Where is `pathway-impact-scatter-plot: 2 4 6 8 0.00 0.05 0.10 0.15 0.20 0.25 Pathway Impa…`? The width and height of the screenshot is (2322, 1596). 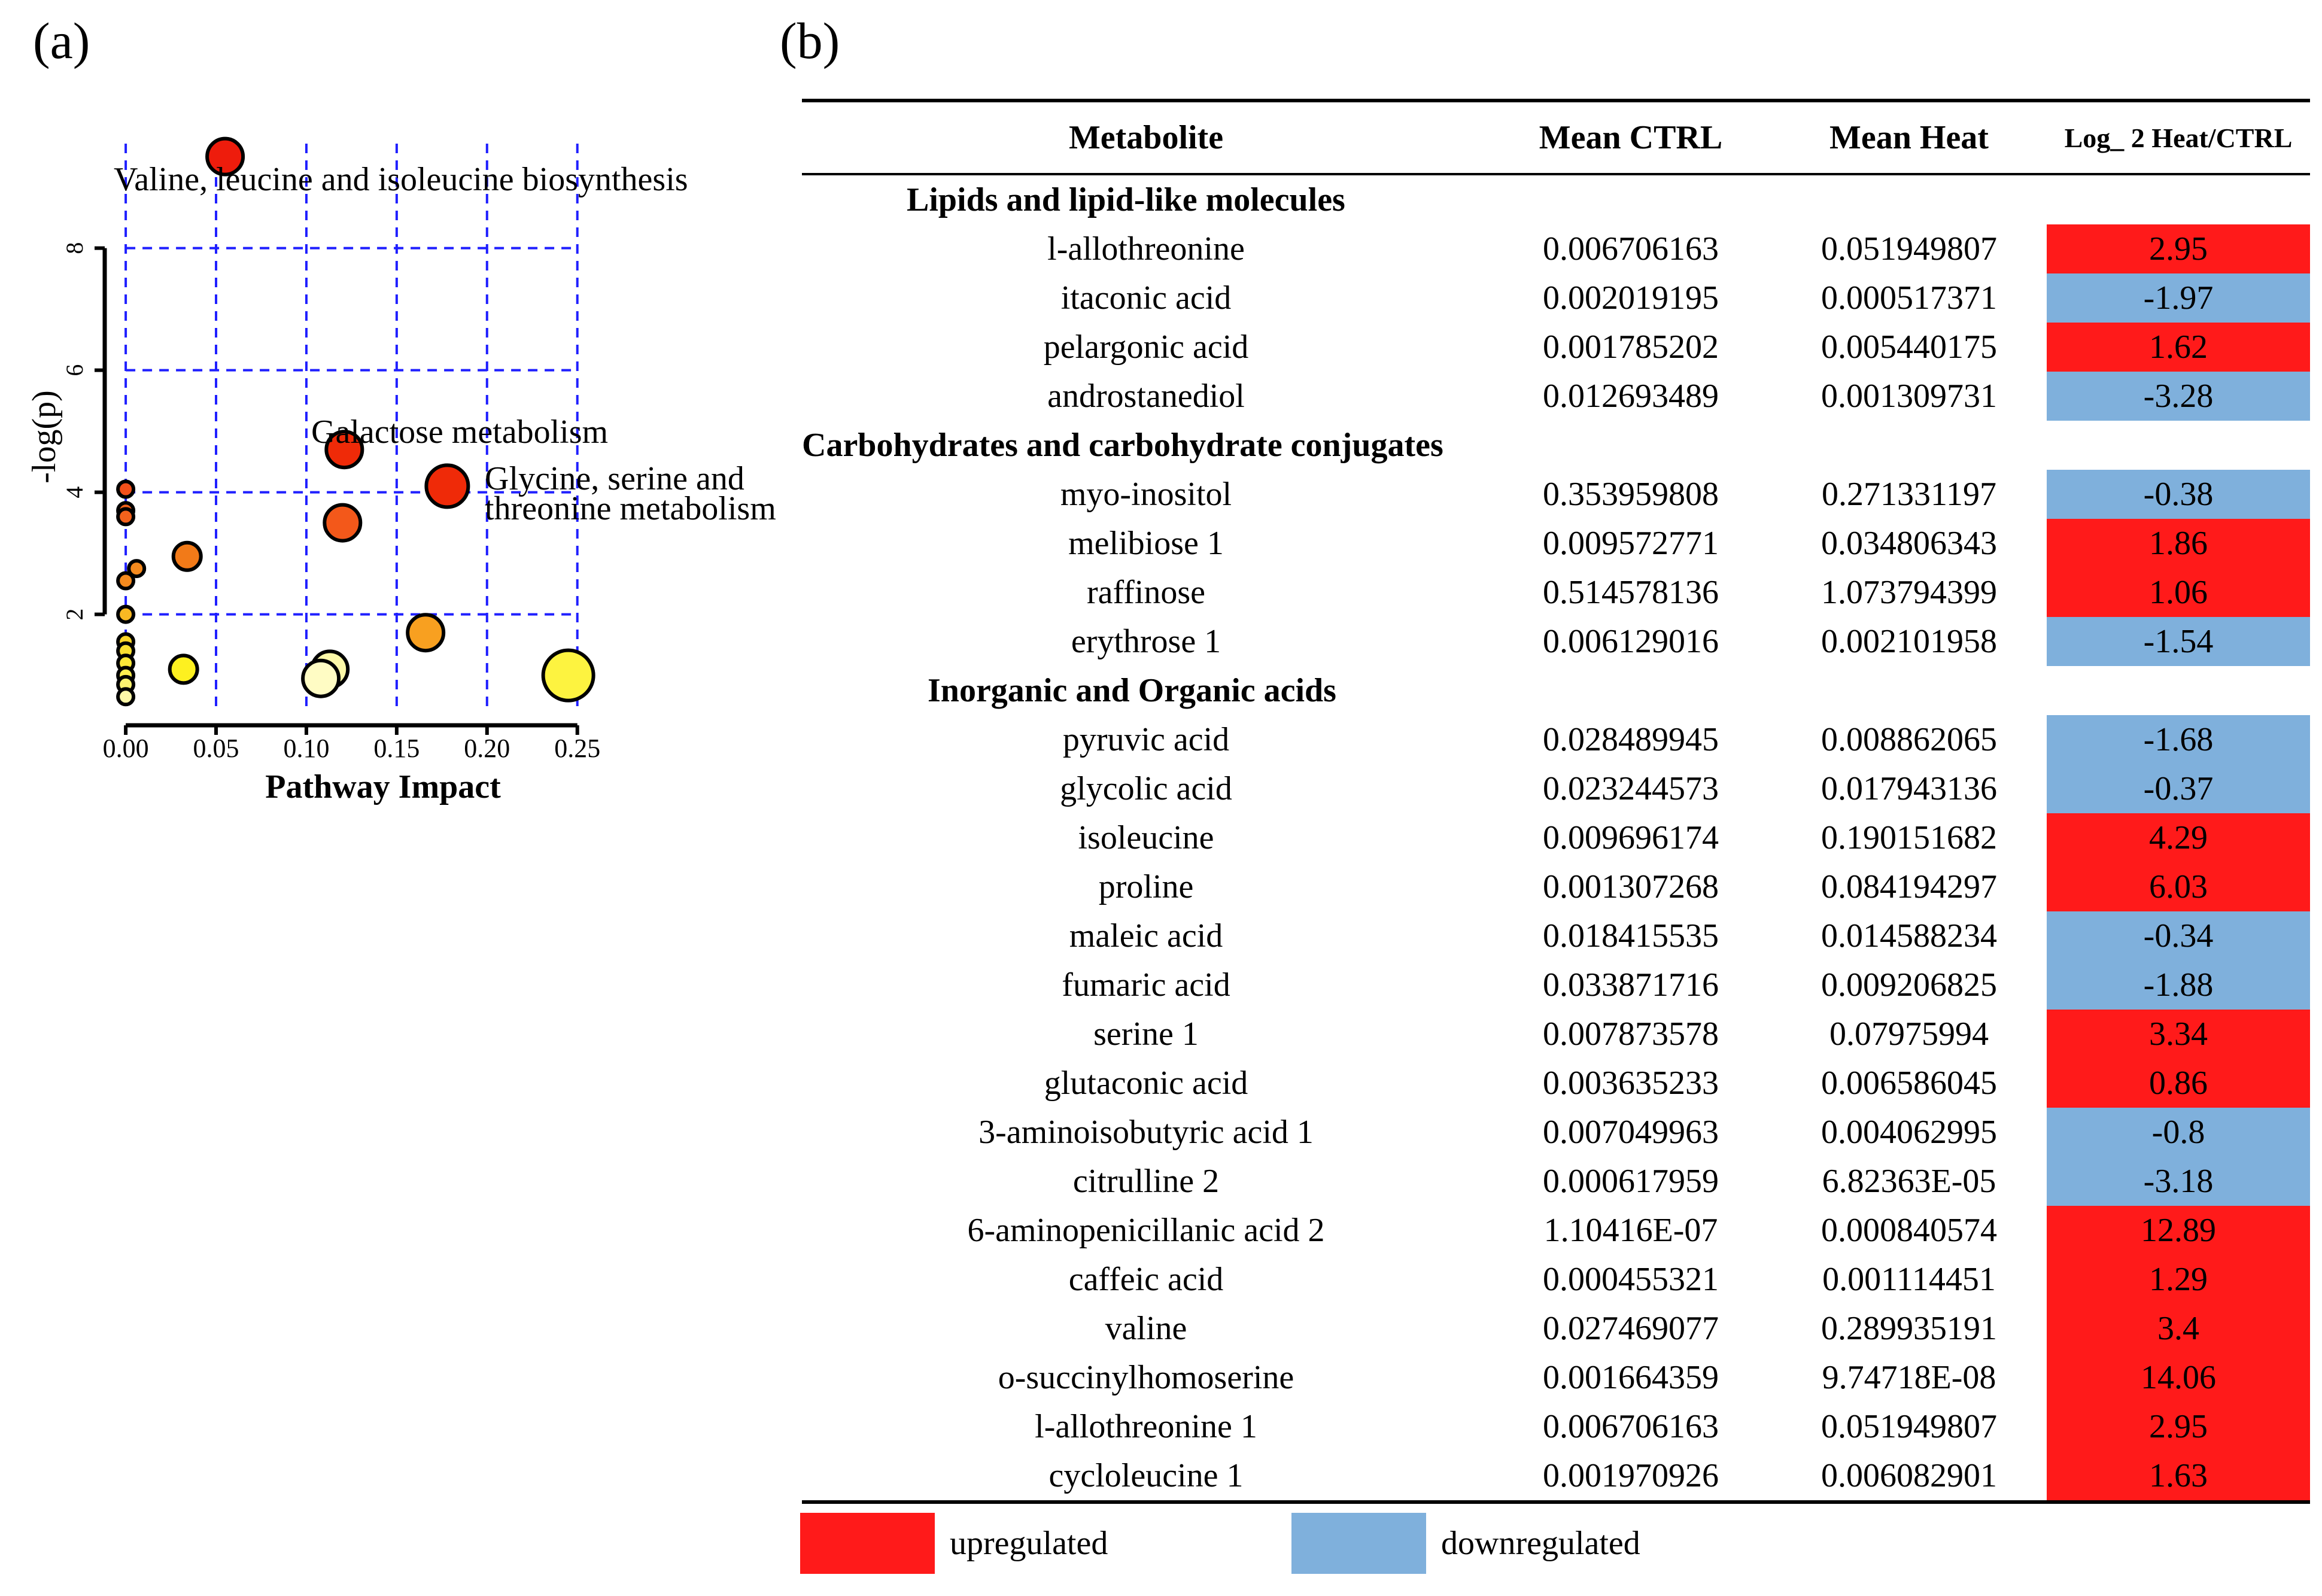
pathway-impact-scatter-plot: 2 4 6 8 0.00 0.05 0.10 0.15 0.20 0.25 Pathway Impa… is located at coordinates (401, 470).